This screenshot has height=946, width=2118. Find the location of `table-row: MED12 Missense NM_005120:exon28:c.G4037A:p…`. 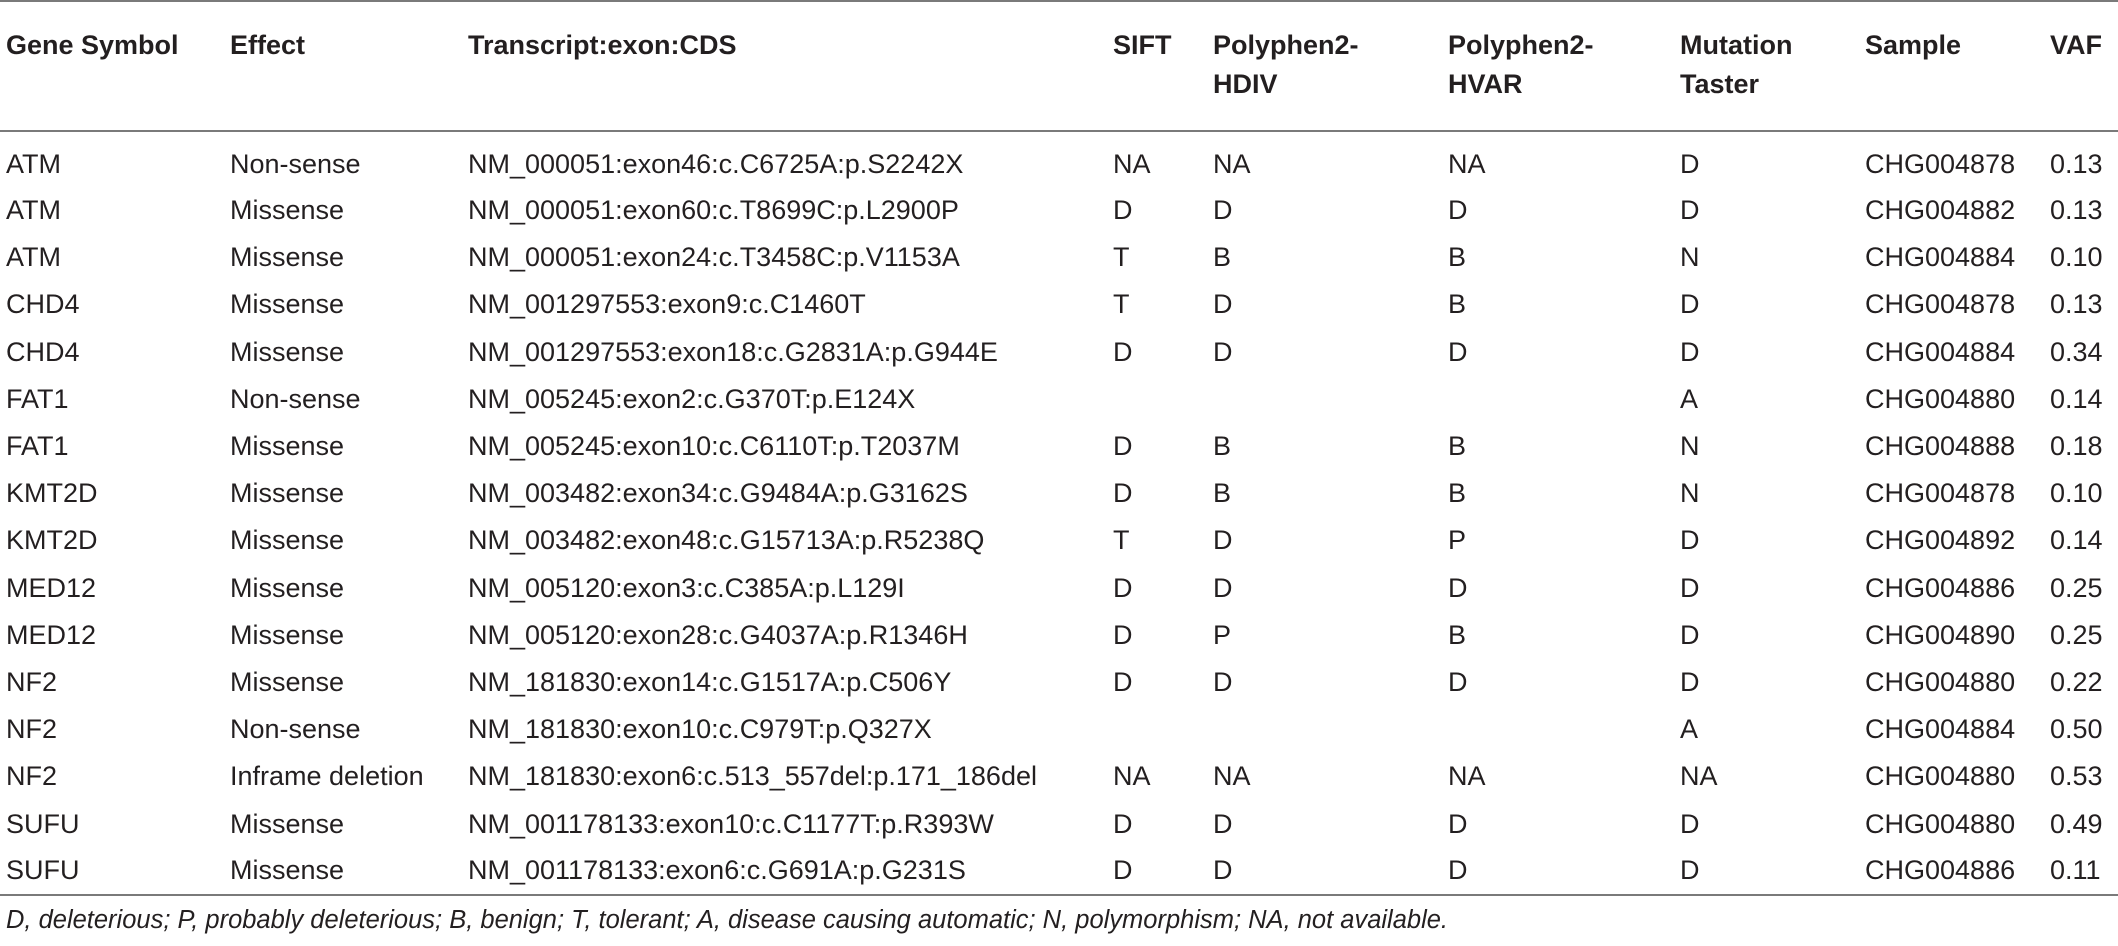

table-row: MED12 Missense NM_005120:exon28:c.G4037A:p… is located at coordinates (1059, 635).